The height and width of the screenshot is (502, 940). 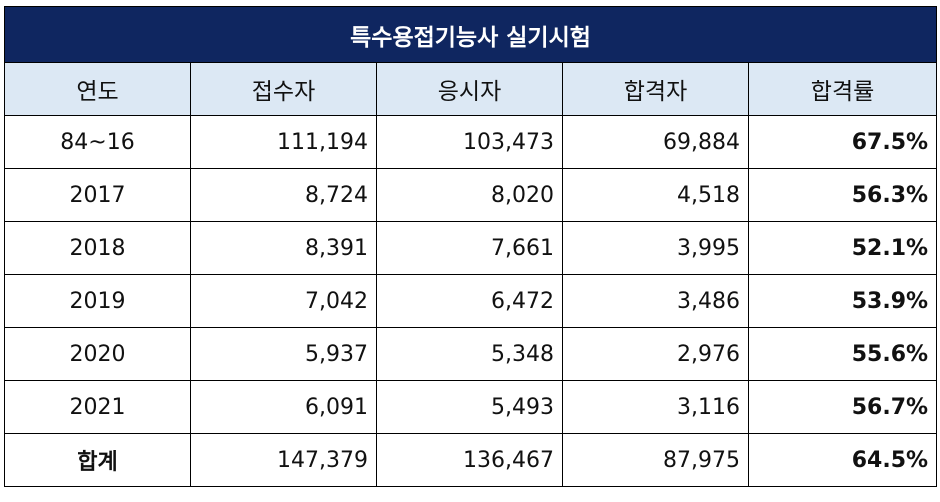 I want to click on table-row: 2017 8,724 8,020 4,518 56.3%, so click(x=471, y=195).